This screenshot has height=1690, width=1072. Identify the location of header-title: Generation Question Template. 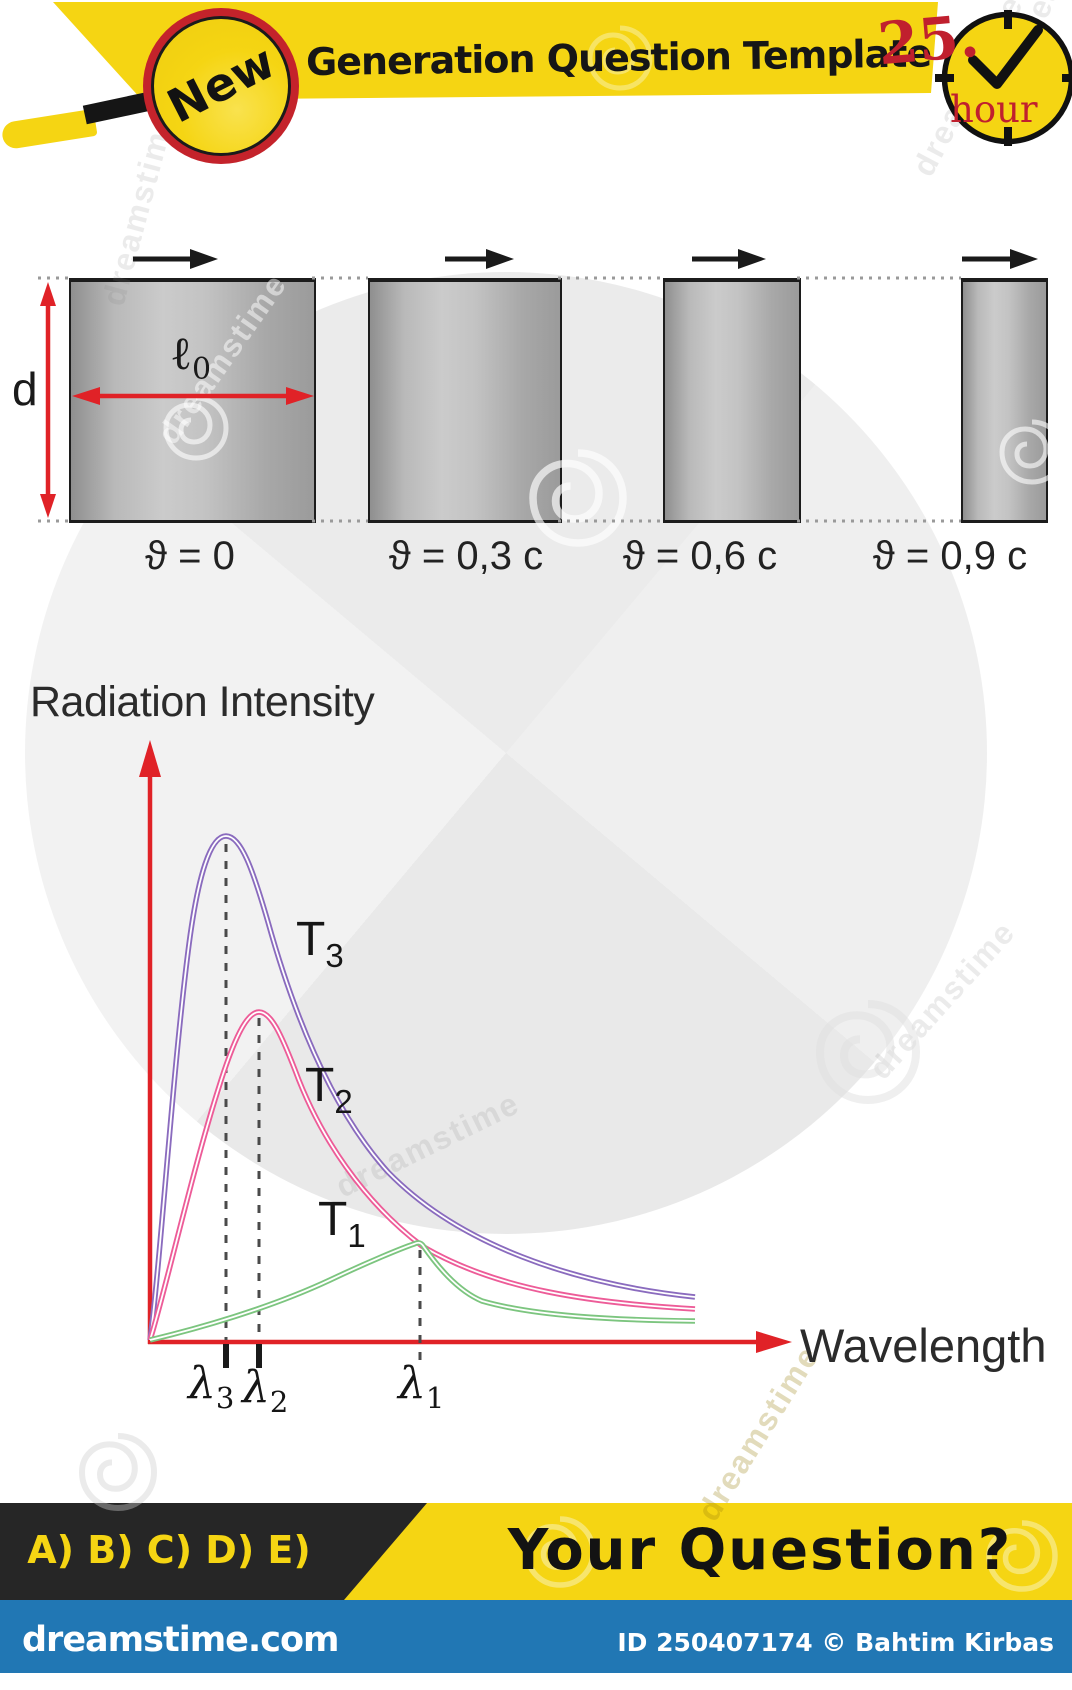
(618, 58).